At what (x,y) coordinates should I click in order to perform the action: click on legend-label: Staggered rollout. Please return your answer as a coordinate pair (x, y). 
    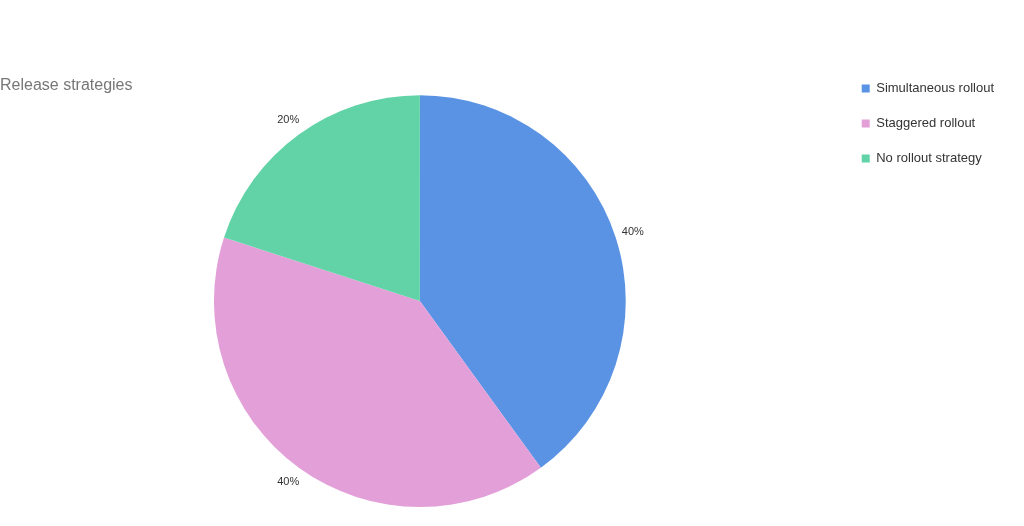
    Looking at the image, I should click on (926, 123).